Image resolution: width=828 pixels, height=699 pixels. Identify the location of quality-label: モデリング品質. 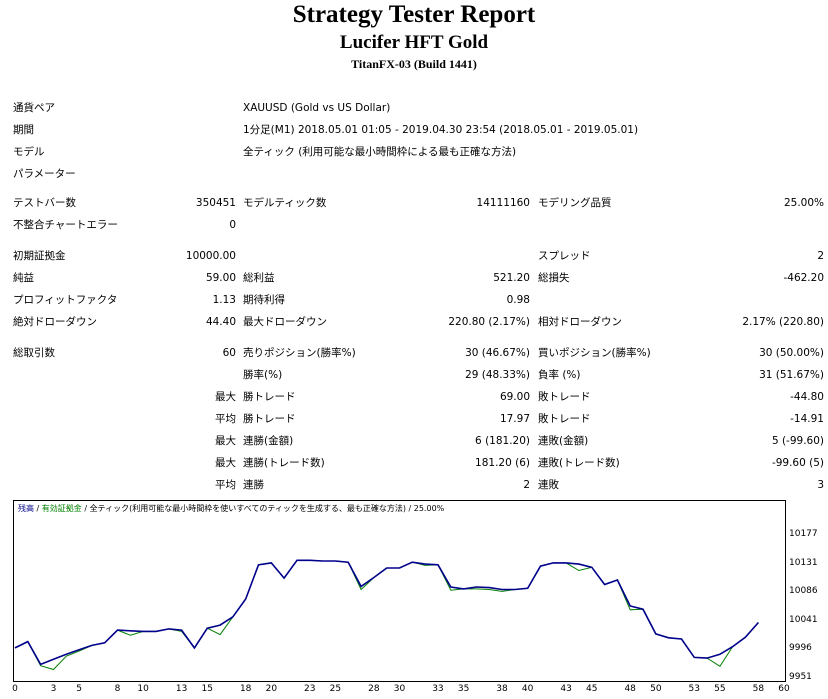
(575, 203).